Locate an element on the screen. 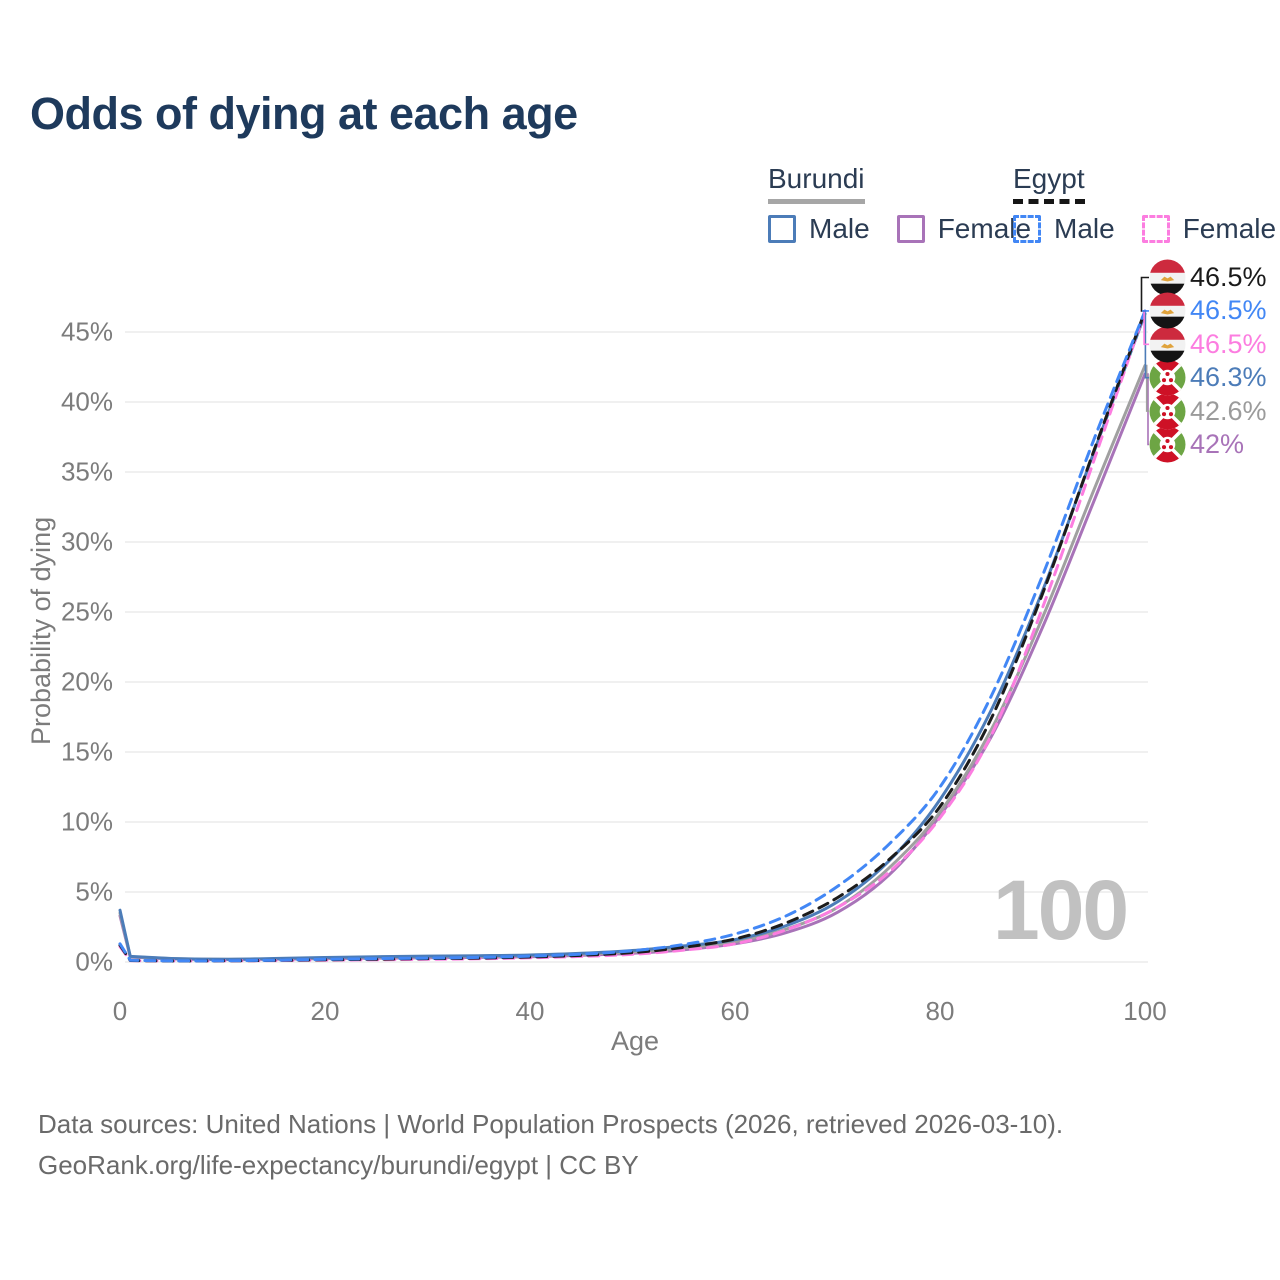 This screenshot has height=1280, width=1280. y-tick-label: 0% is located at coordinates (94, 961).